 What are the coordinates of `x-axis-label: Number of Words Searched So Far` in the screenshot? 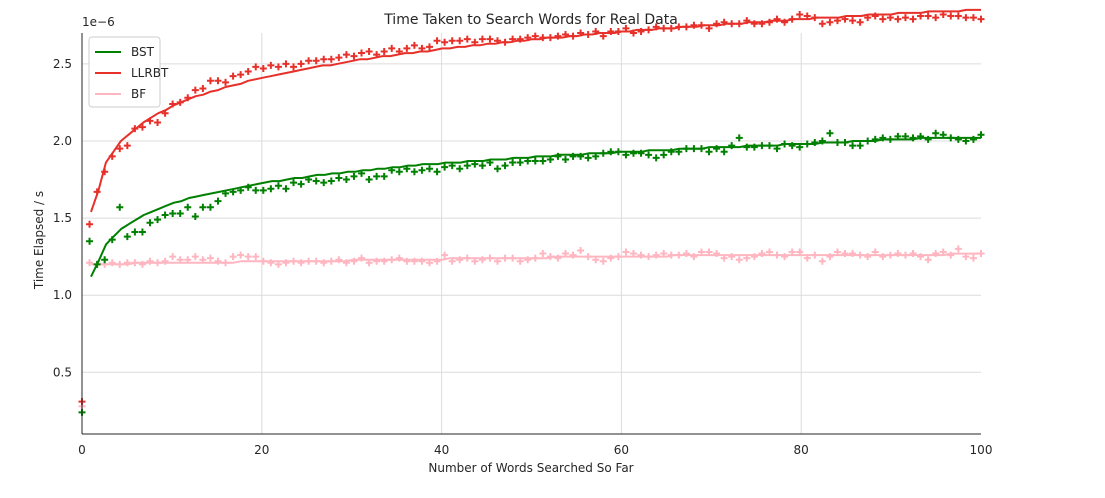 It's located at (530, 468).